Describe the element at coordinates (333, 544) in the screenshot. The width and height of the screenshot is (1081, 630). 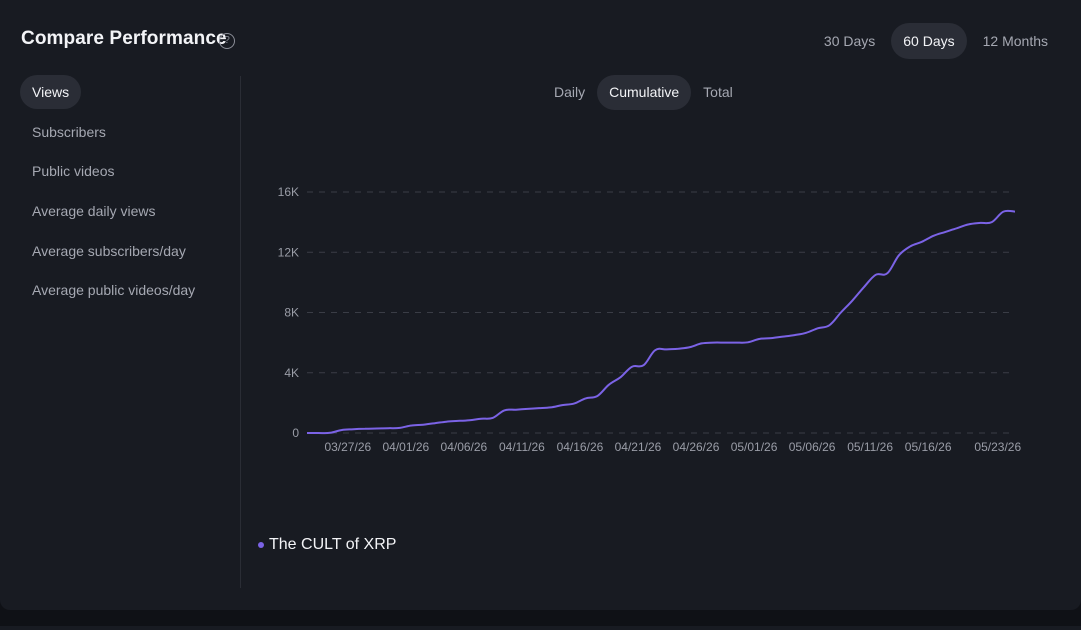
I see `legend-label: The CULT of XRP` at that location.